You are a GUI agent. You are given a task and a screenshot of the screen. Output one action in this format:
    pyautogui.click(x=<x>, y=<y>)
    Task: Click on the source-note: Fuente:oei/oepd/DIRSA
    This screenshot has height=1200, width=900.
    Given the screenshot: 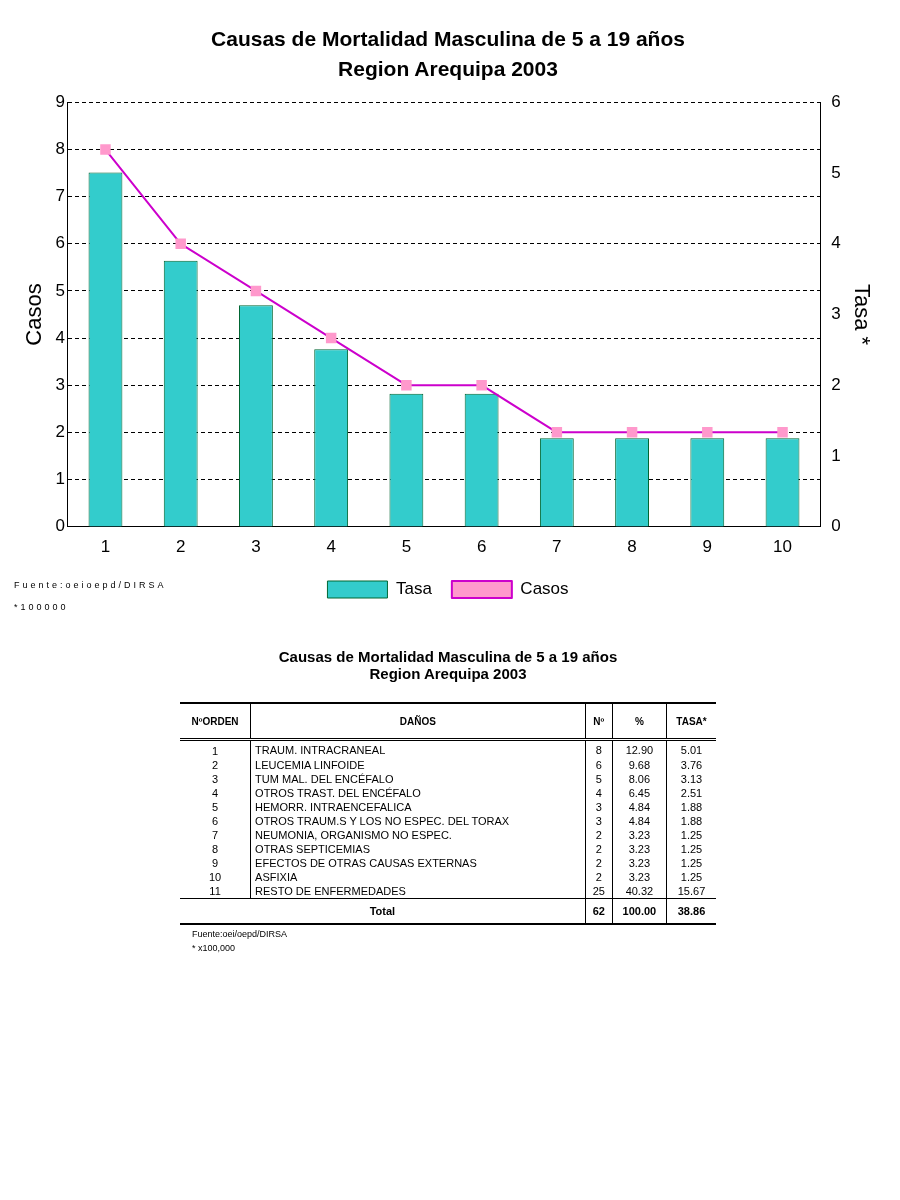 What is the action you would take?
    pyautogui.click(x=240, y=934)
    